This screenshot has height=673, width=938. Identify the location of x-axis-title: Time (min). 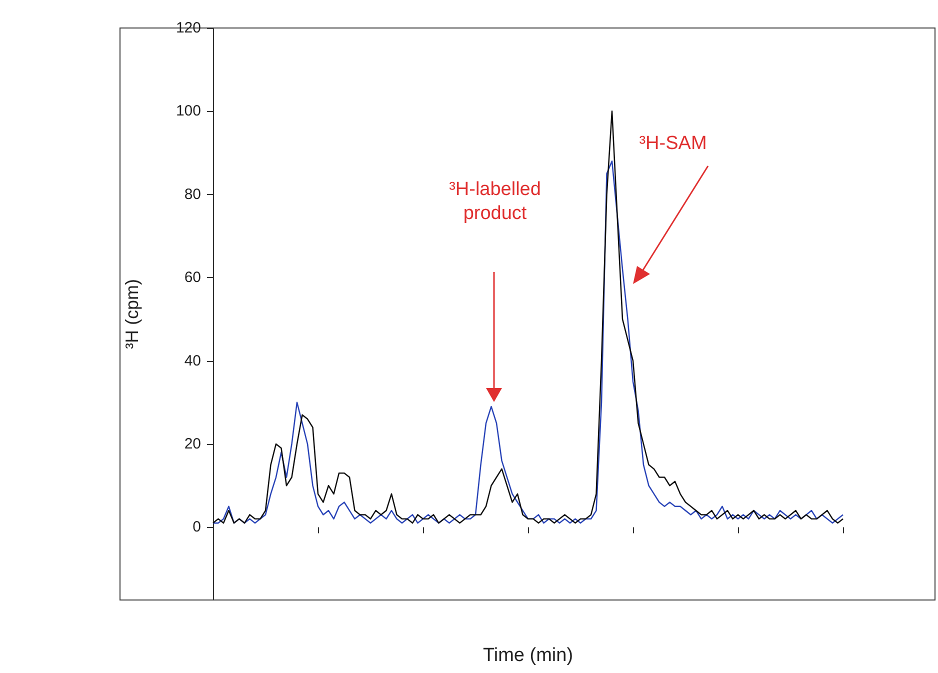
(528, 655).